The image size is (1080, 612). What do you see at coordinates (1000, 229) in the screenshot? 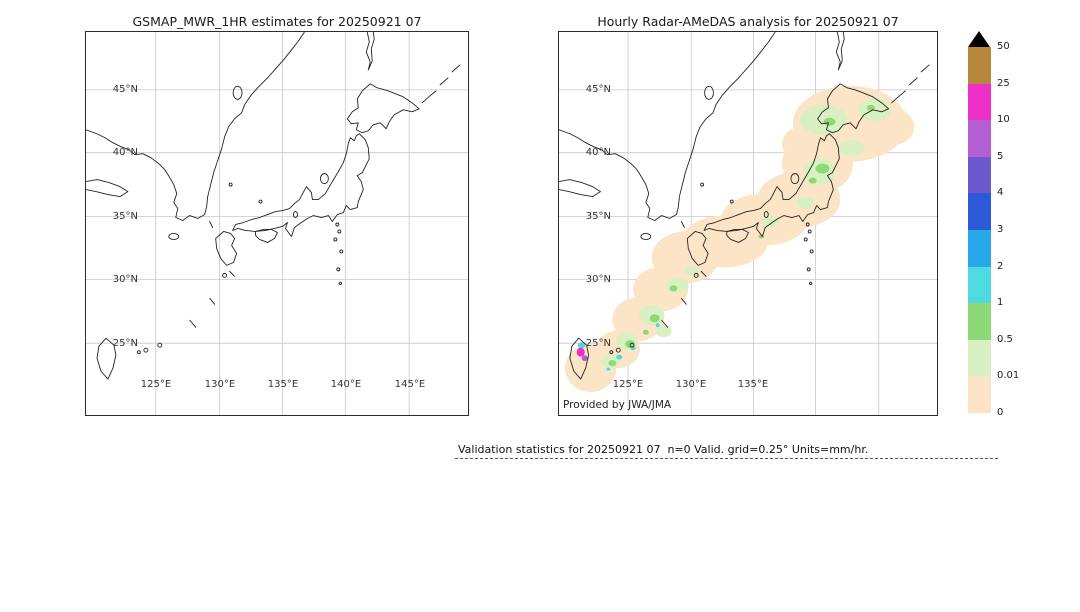
I see `colorbar-tick-label: 3` at bounding box center [1000, 229].